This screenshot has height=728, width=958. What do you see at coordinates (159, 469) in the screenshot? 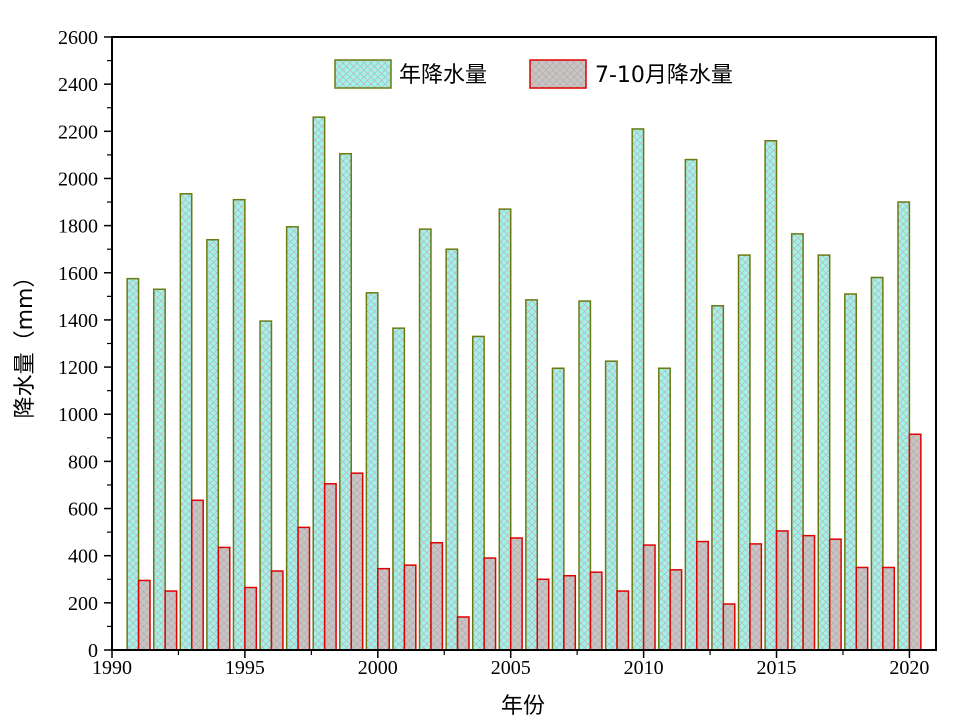
I see `bar-annual-1992` at bounding box center [159, 469].